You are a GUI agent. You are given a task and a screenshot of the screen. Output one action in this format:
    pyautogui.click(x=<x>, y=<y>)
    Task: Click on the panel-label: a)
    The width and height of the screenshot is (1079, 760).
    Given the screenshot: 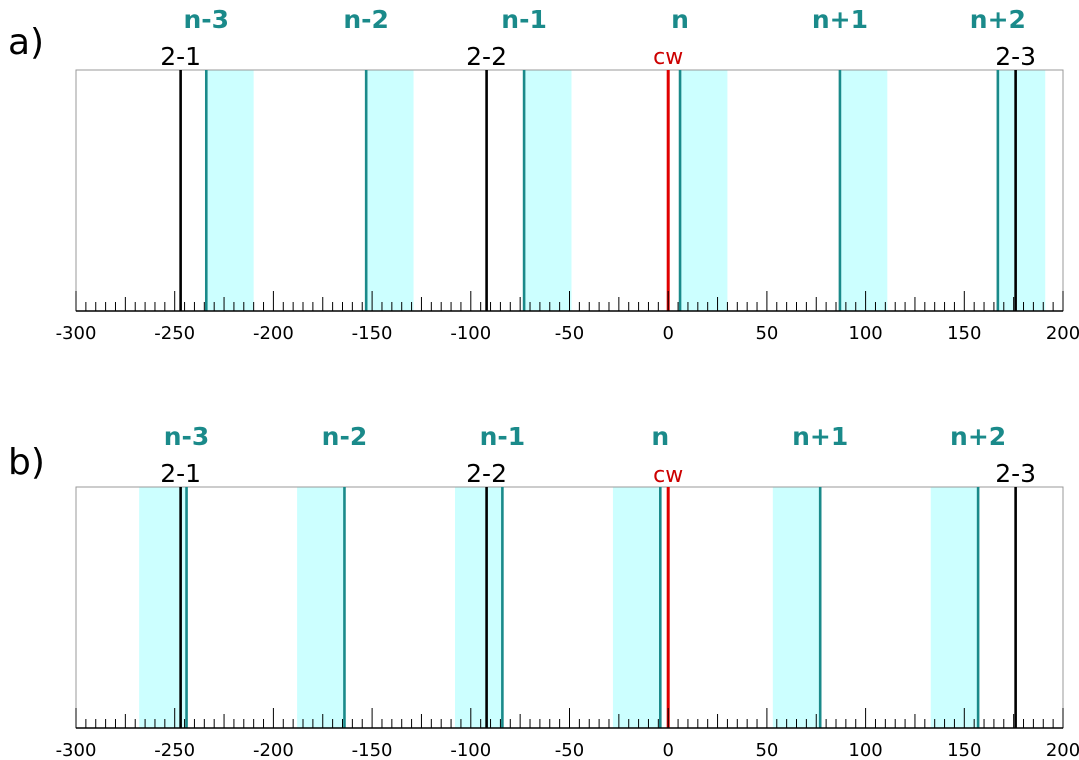 What is the action you would take?
    pyautogui.click(x=26, y=42)
    